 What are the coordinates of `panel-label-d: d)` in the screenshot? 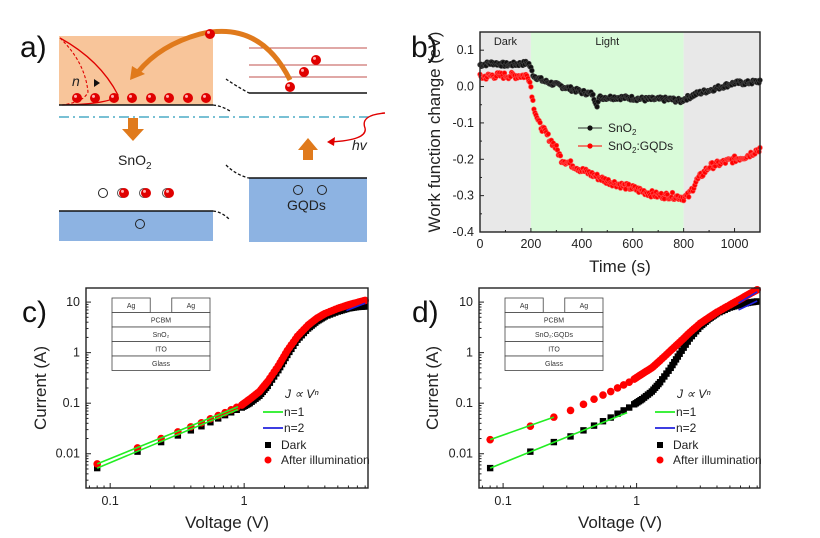 It's located at (425, 312).